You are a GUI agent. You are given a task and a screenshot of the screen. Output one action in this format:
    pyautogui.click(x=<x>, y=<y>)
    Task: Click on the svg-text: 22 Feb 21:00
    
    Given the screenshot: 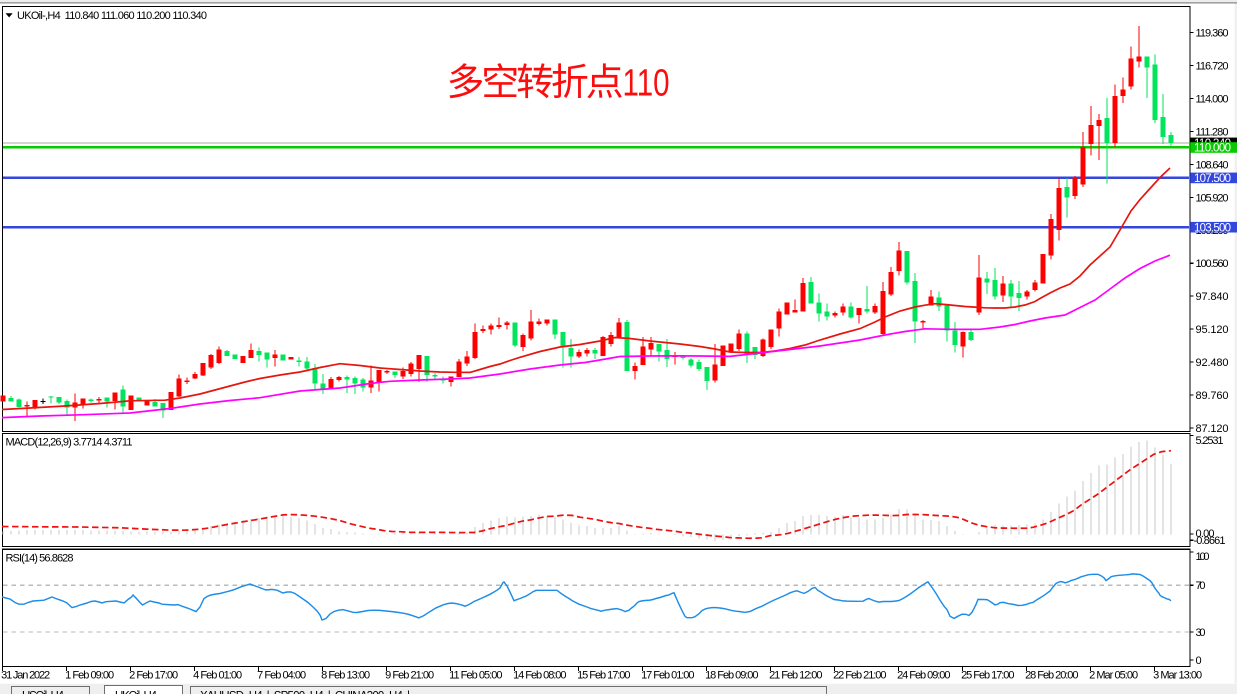 What is the action you would take?
    pyautogui.click(x=859, y=676)
    